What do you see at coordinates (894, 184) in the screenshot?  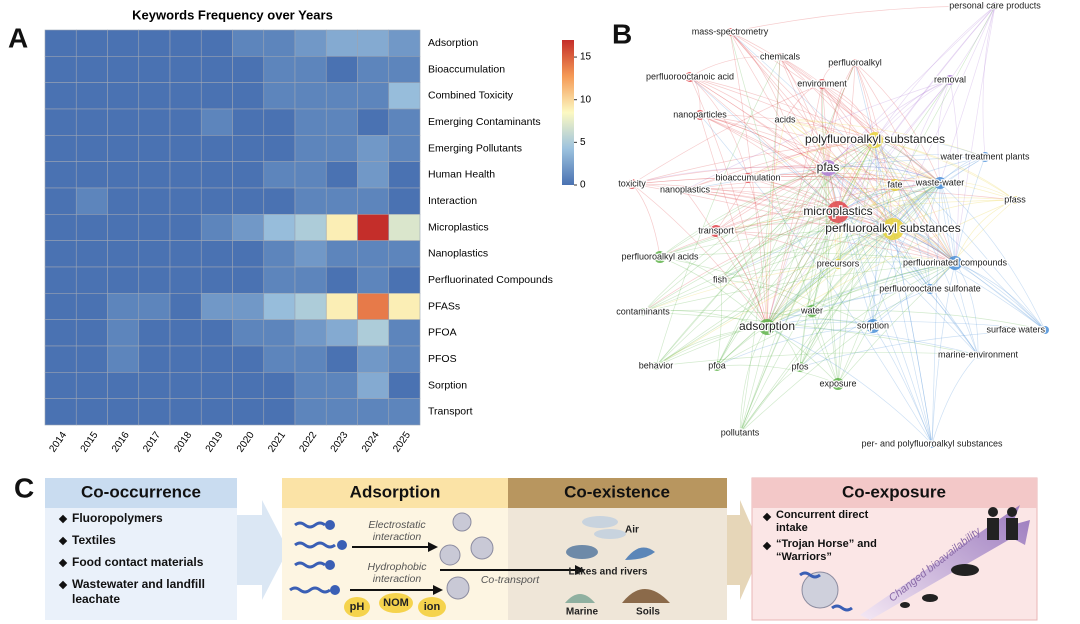 I see `node-label: fate` at bounding box center [894, 184].